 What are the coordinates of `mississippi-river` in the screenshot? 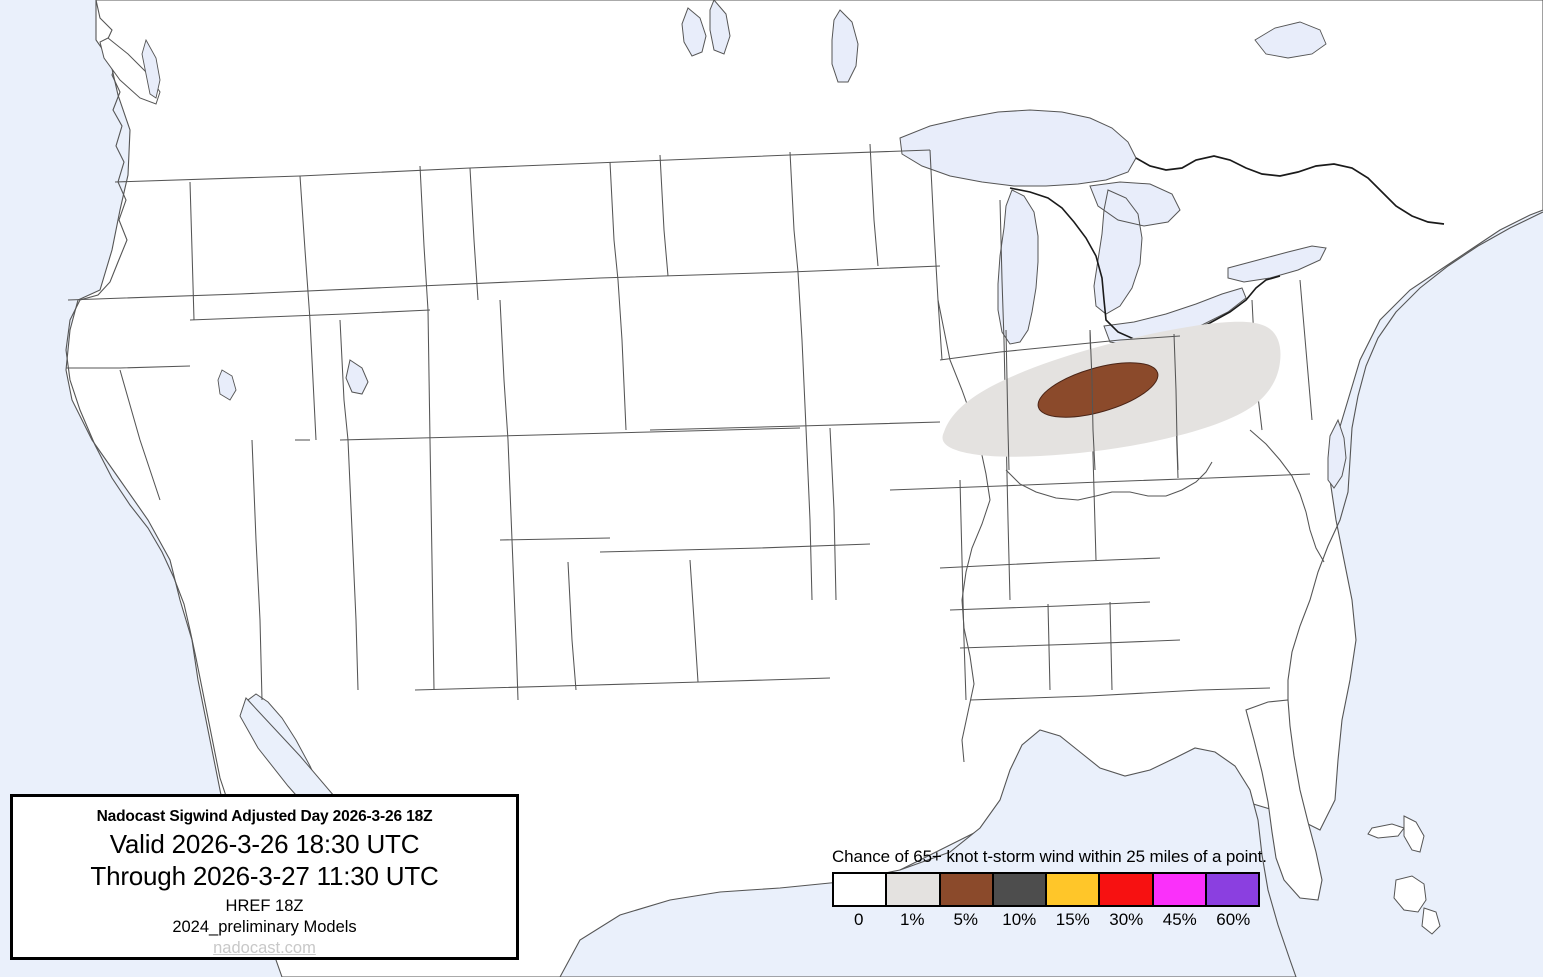 It's located at (964, 531).